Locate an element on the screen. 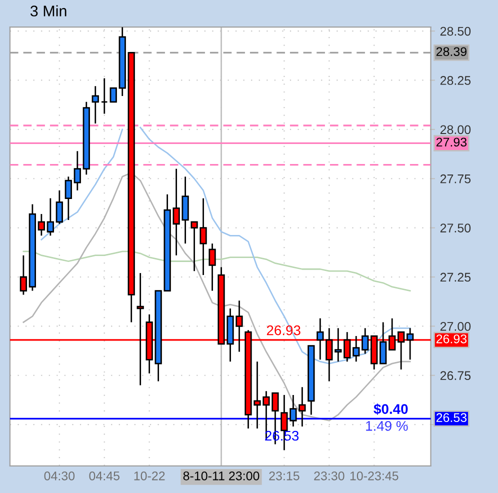  ref-line-label: 27.93 is located at coordinates (451, 142).